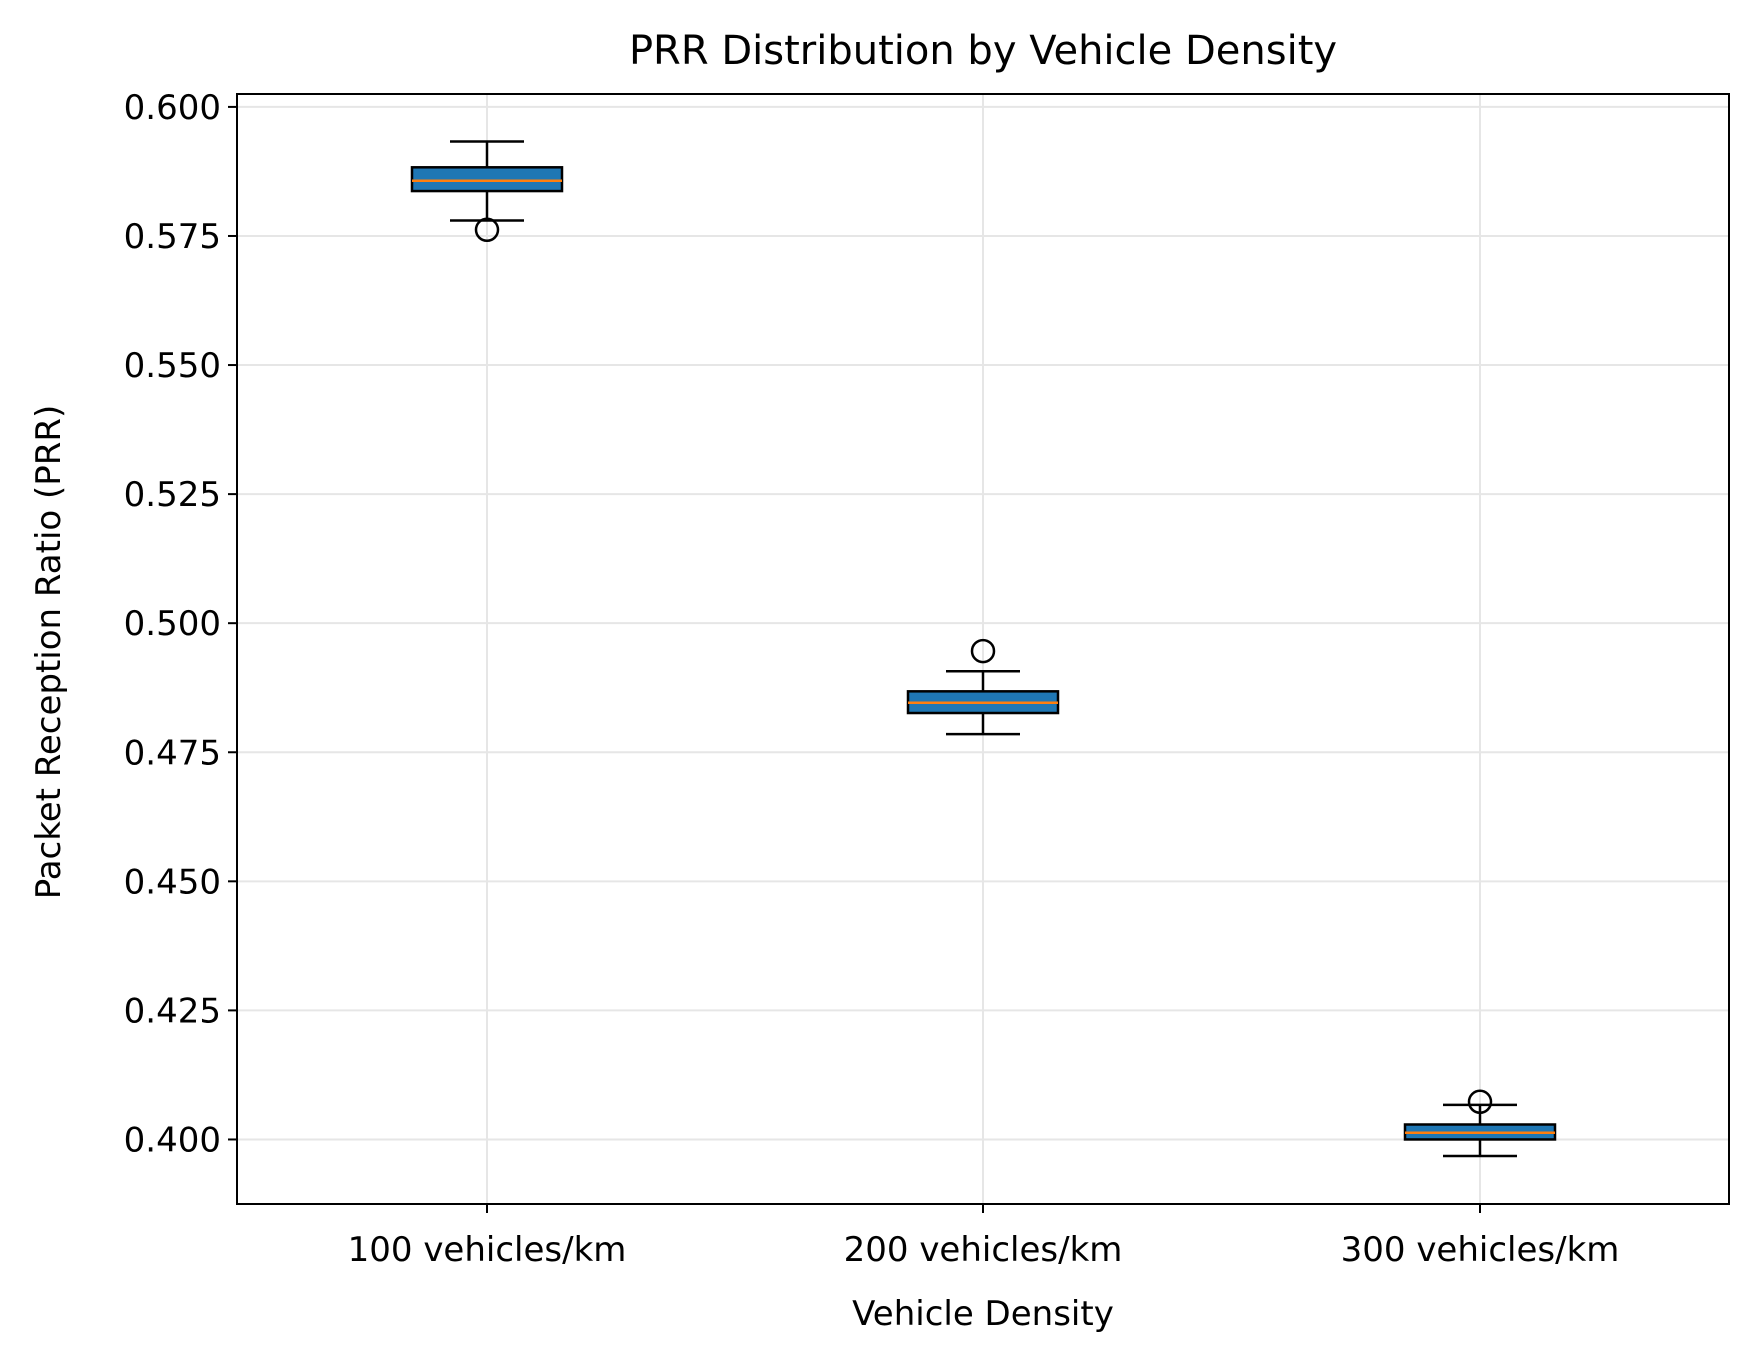 This screenshot has width=1755, height=1361. What do you see at coordinates (1480, 1250) in the screenshot?
I see `x-tick-label: 300 vehicles/km` at bounding box center [1480, 1250].